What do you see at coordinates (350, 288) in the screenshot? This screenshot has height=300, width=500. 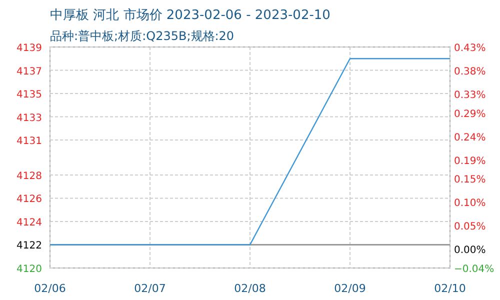 I see `x-tick-label: 02/09` at bounding box center [350, 288].